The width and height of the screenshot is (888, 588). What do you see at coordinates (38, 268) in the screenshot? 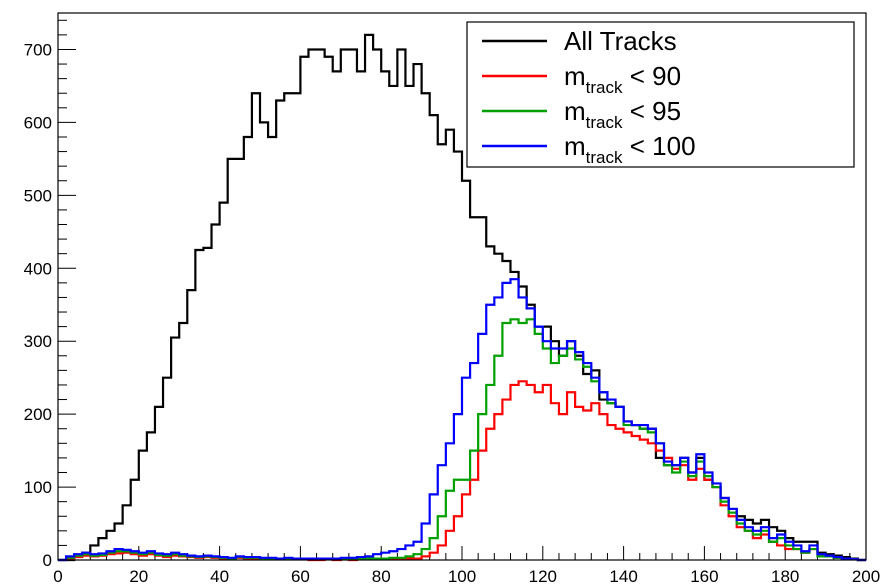
I see `y-tick-label: 400` at bounding box center [38, 268].